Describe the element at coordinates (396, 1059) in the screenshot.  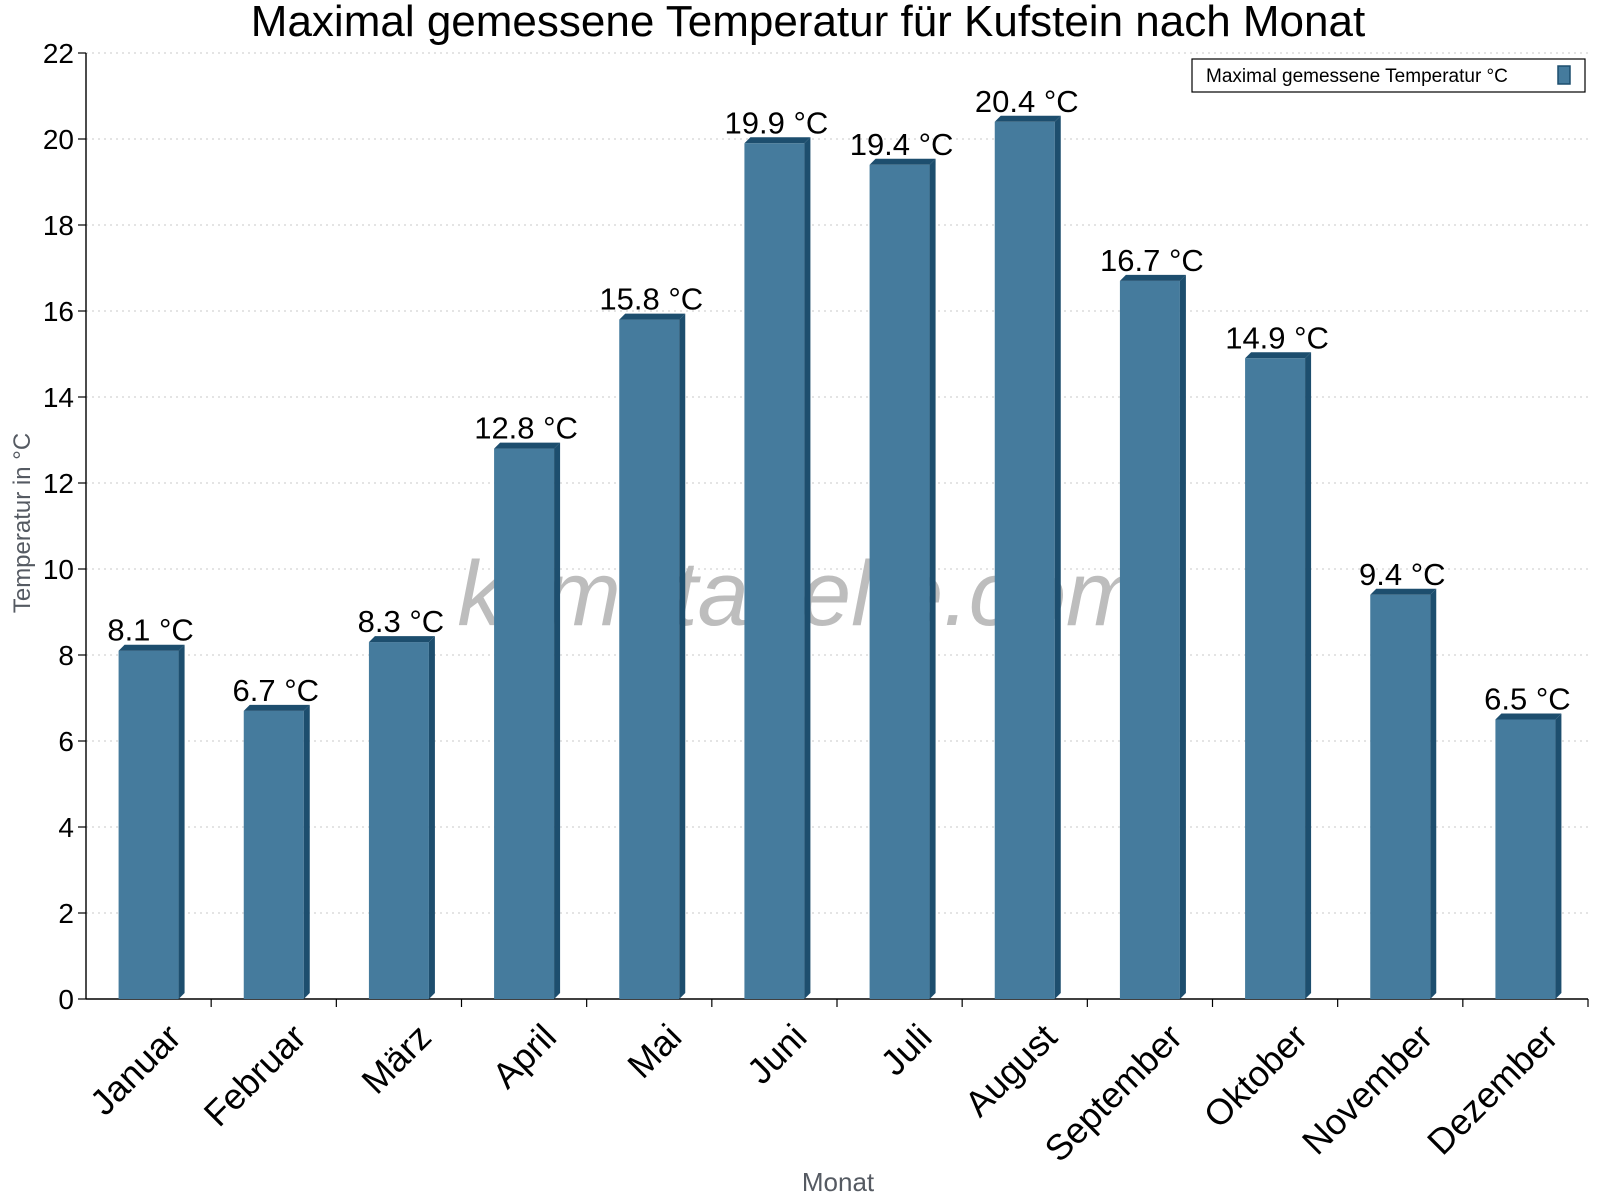
I see `x-tick-label: März` at that location.